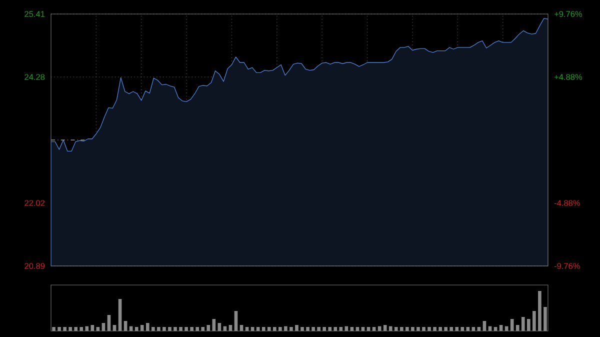 The image size is (600, 337). I want to click on y-tick-label: 22.02, so click(34, 203).